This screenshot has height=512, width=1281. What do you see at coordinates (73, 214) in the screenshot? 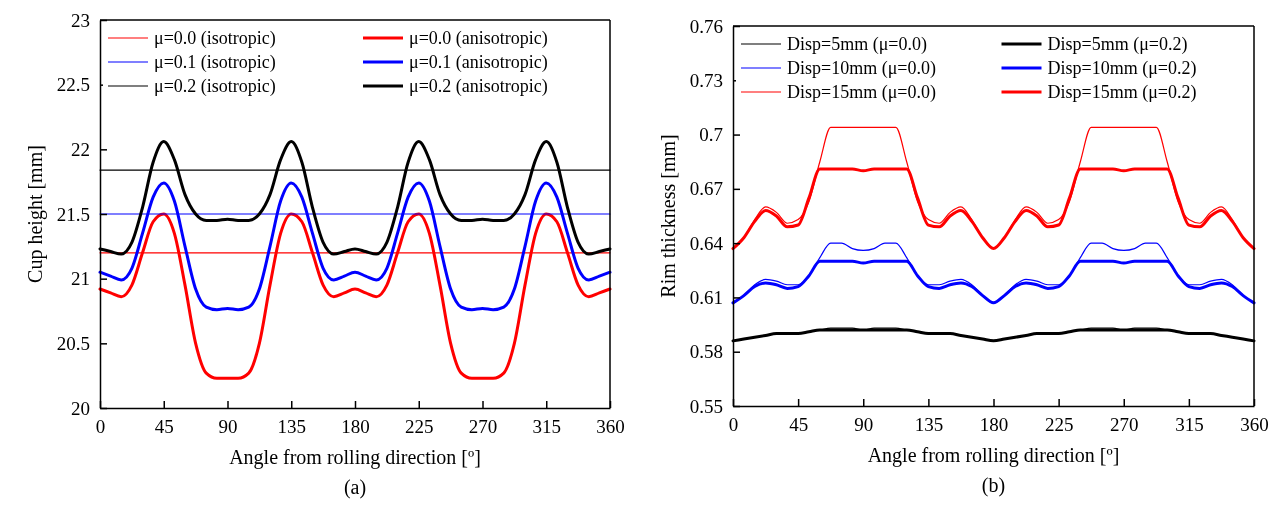
I see `y-tick-label: 21.5` at bounding box center [73, 214].